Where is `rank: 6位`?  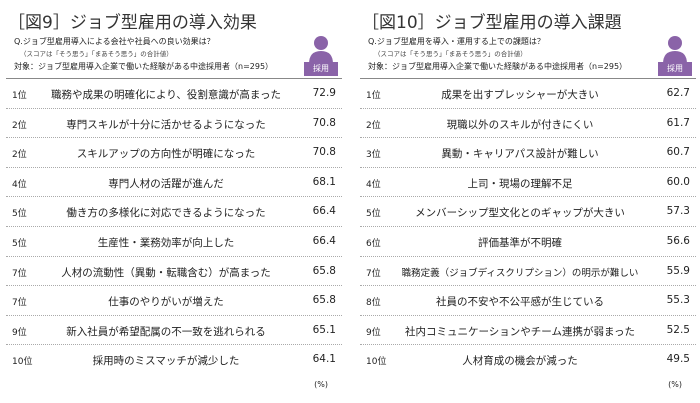 rank: 6位 is located at coordinates (373, 244).